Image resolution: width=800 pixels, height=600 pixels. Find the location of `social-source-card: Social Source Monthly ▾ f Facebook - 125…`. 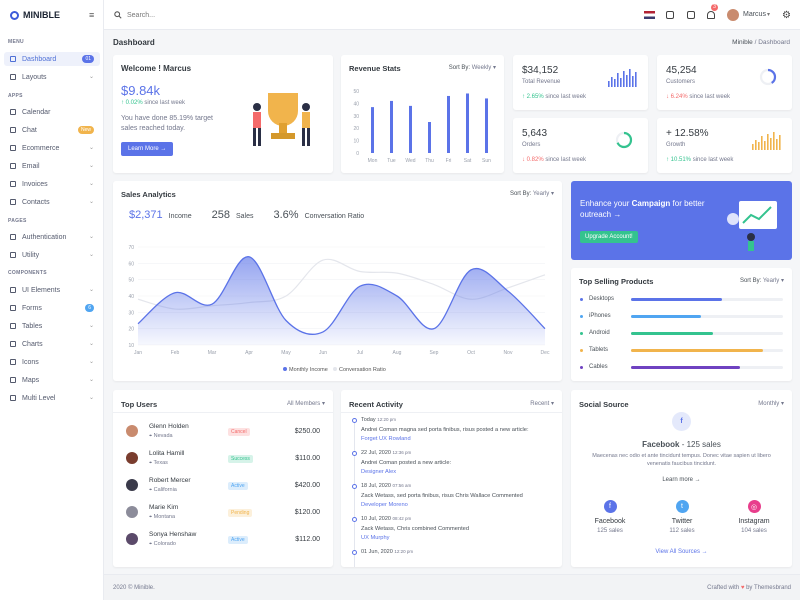

social-source-card: Social Source Monthly ▾ f Facebook - 125… is located at coordinates (681, 478).